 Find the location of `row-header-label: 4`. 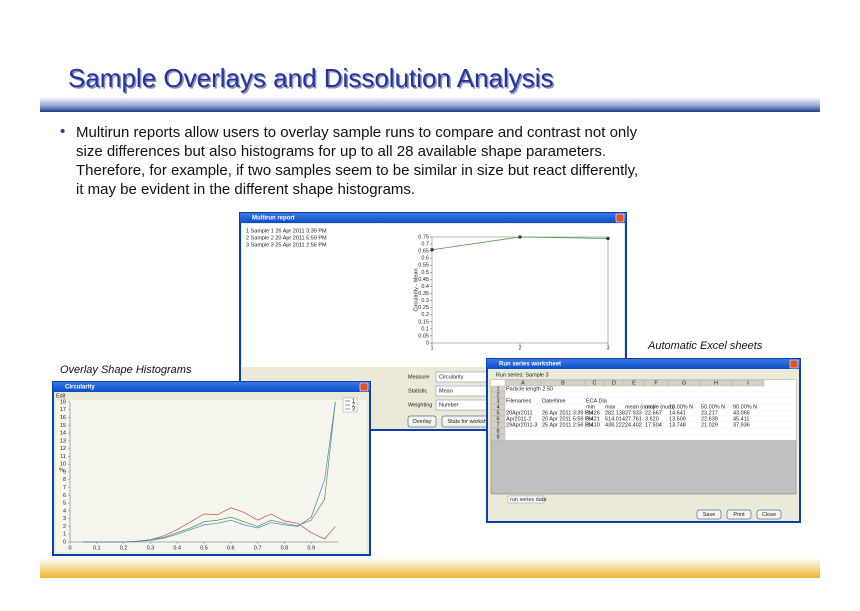

row-header-label: 4 is located at coordinates (497, 407).